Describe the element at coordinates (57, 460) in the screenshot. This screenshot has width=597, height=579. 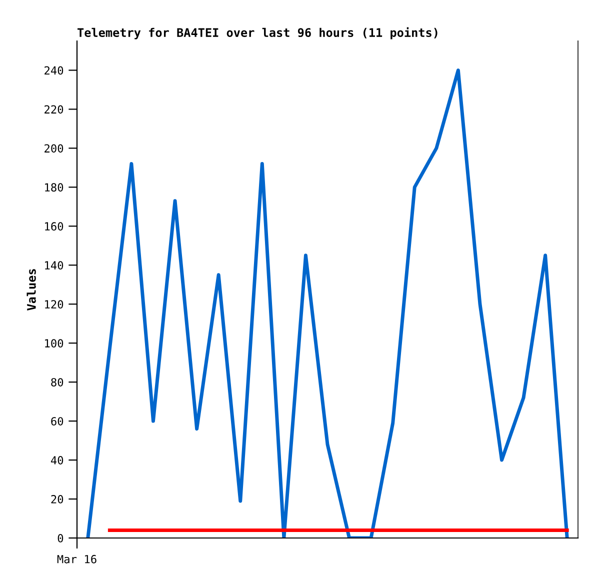
I see `y-tick-label: 40` at that location.